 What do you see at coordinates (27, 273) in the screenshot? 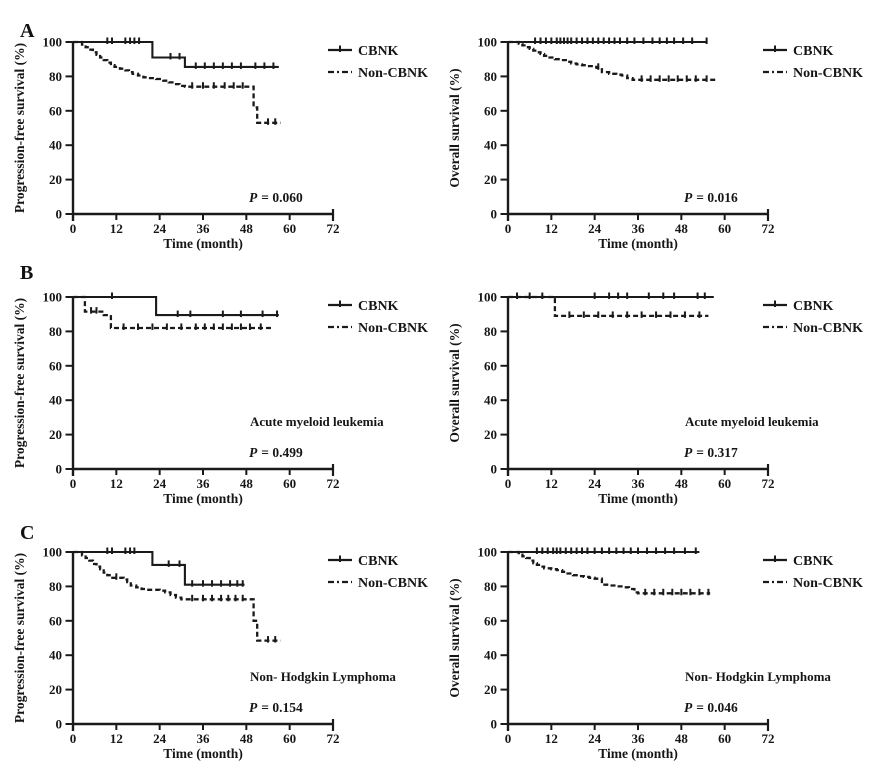
I see `panel-letter-b: B` at bounding box center [27, 273].